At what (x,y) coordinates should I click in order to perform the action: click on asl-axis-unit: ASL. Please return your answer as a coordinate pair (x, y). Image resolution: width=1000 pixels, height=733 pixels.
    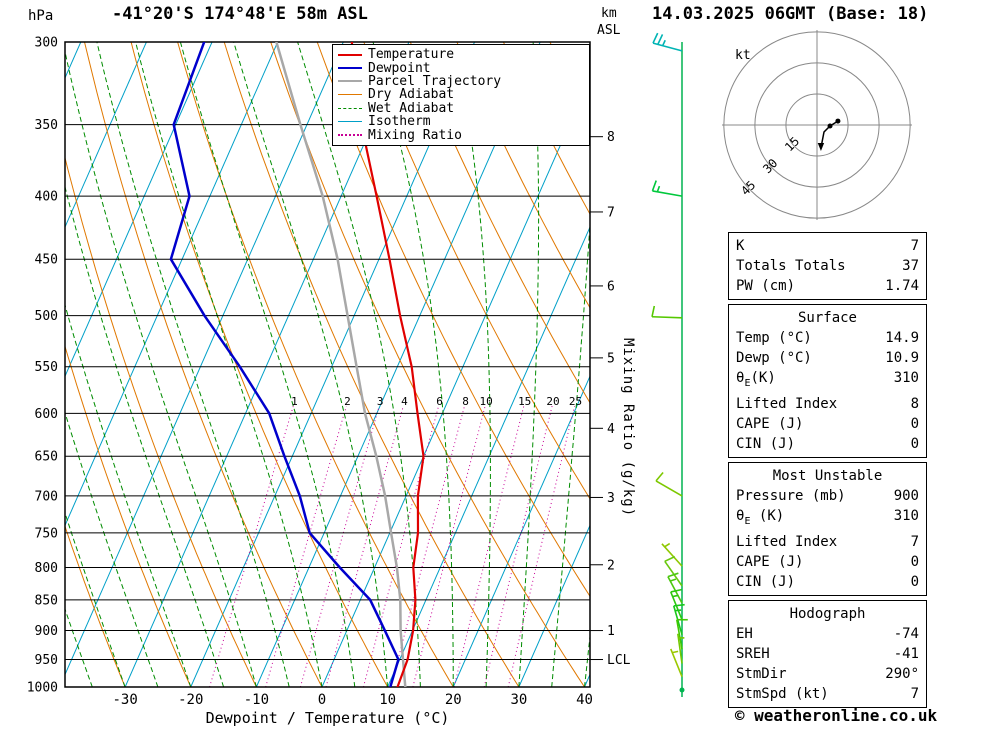
    Looking at the image, I should click on (609, 30).